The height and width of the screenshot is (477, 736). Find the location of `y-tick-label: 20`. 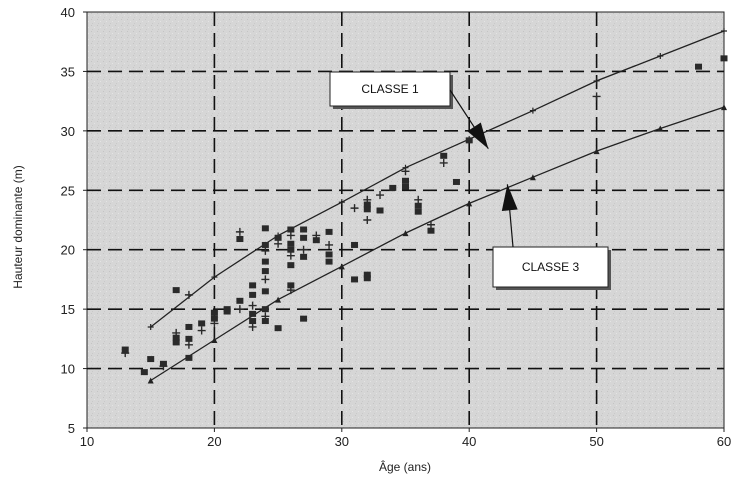

y-tick-label: 20 is located at coordinates (68, 250).